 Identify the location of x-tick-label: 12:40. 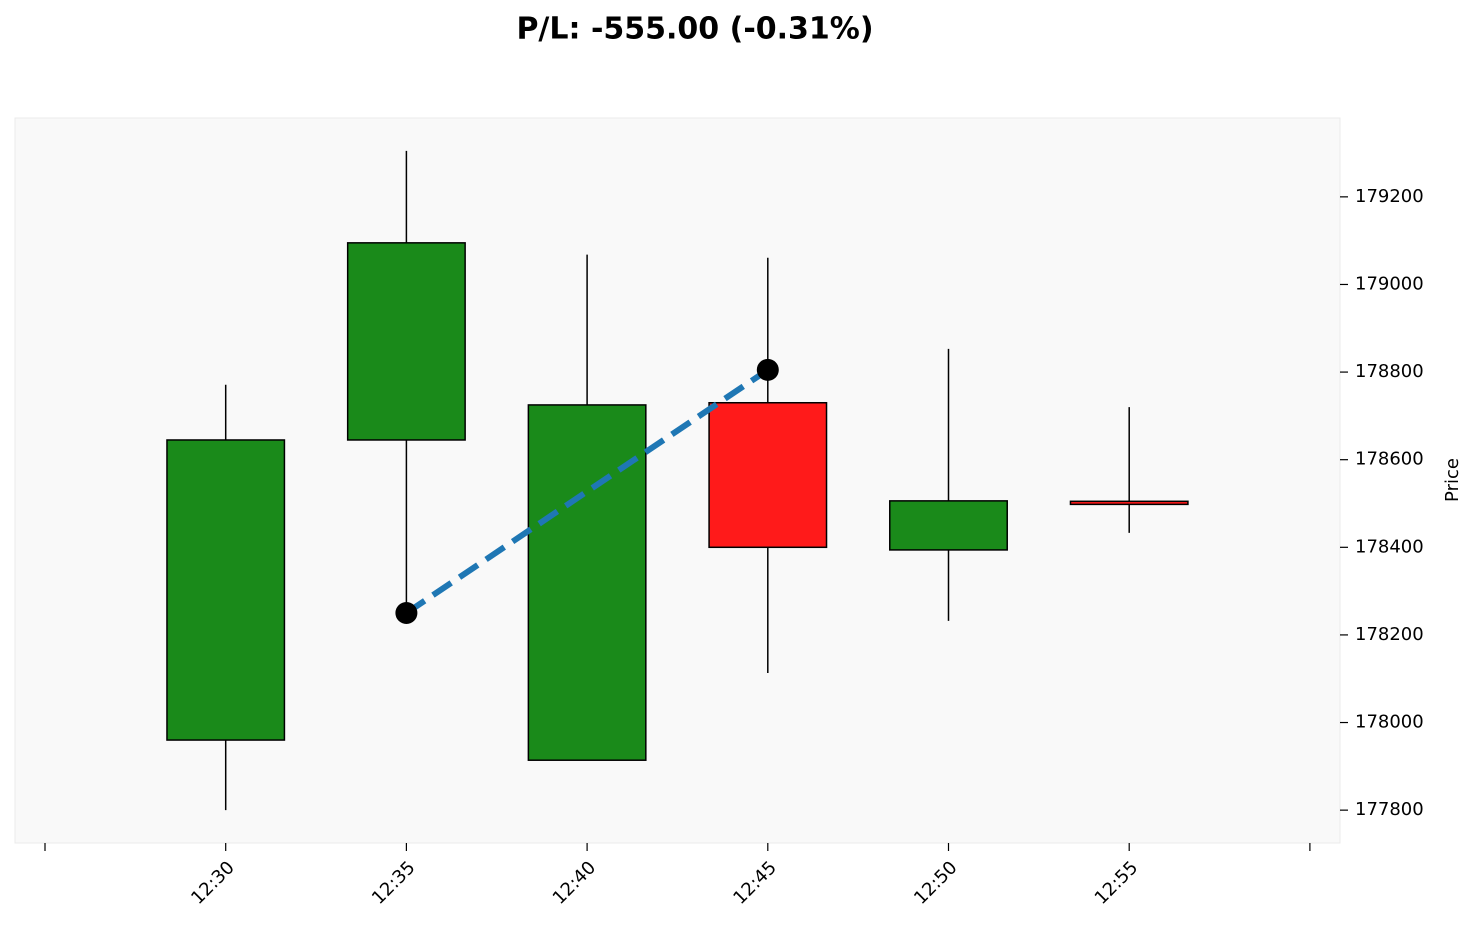
(575, 883).